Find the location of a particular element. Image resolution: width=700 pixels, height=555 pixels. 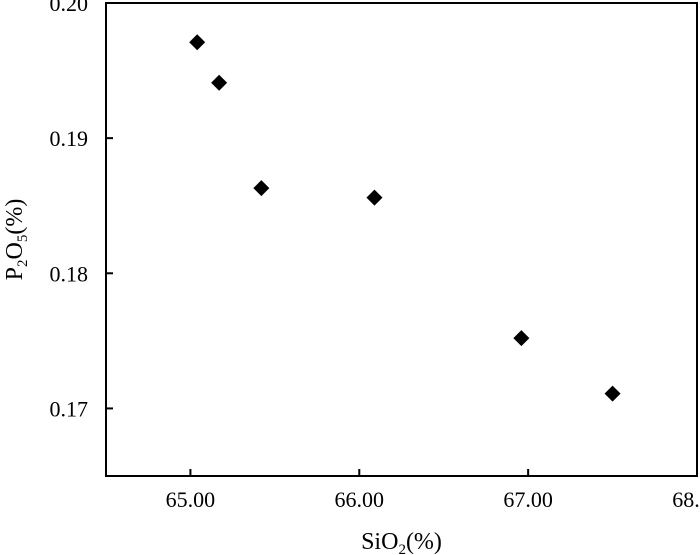

x-axis: 65.00 66.00 67.00 68.00 is located at coordinates (433, 490).